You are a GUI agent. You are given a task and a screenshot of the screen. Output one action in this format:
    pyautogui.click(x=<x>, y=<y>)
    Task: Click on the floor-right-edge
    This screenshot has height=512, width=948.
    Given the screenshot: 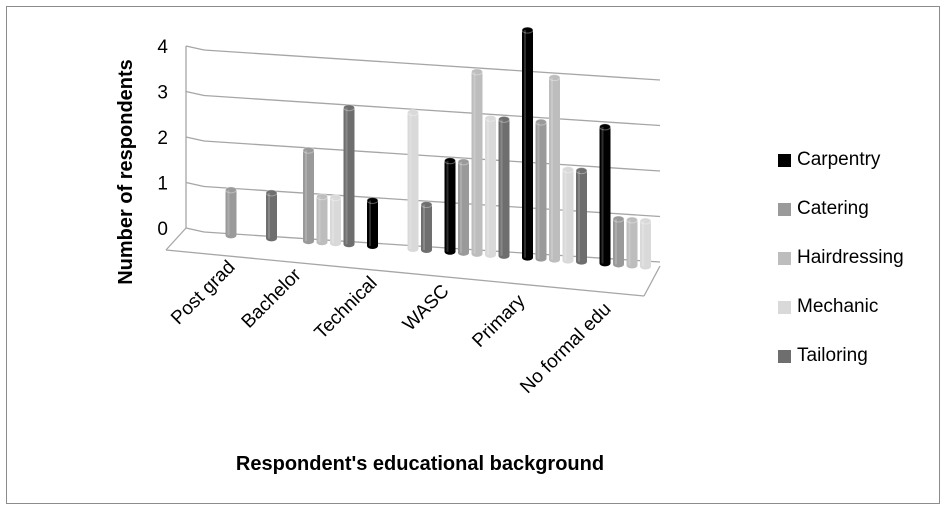 What is the action you would take?
    pyautogui.click(x=652, y=281)
    